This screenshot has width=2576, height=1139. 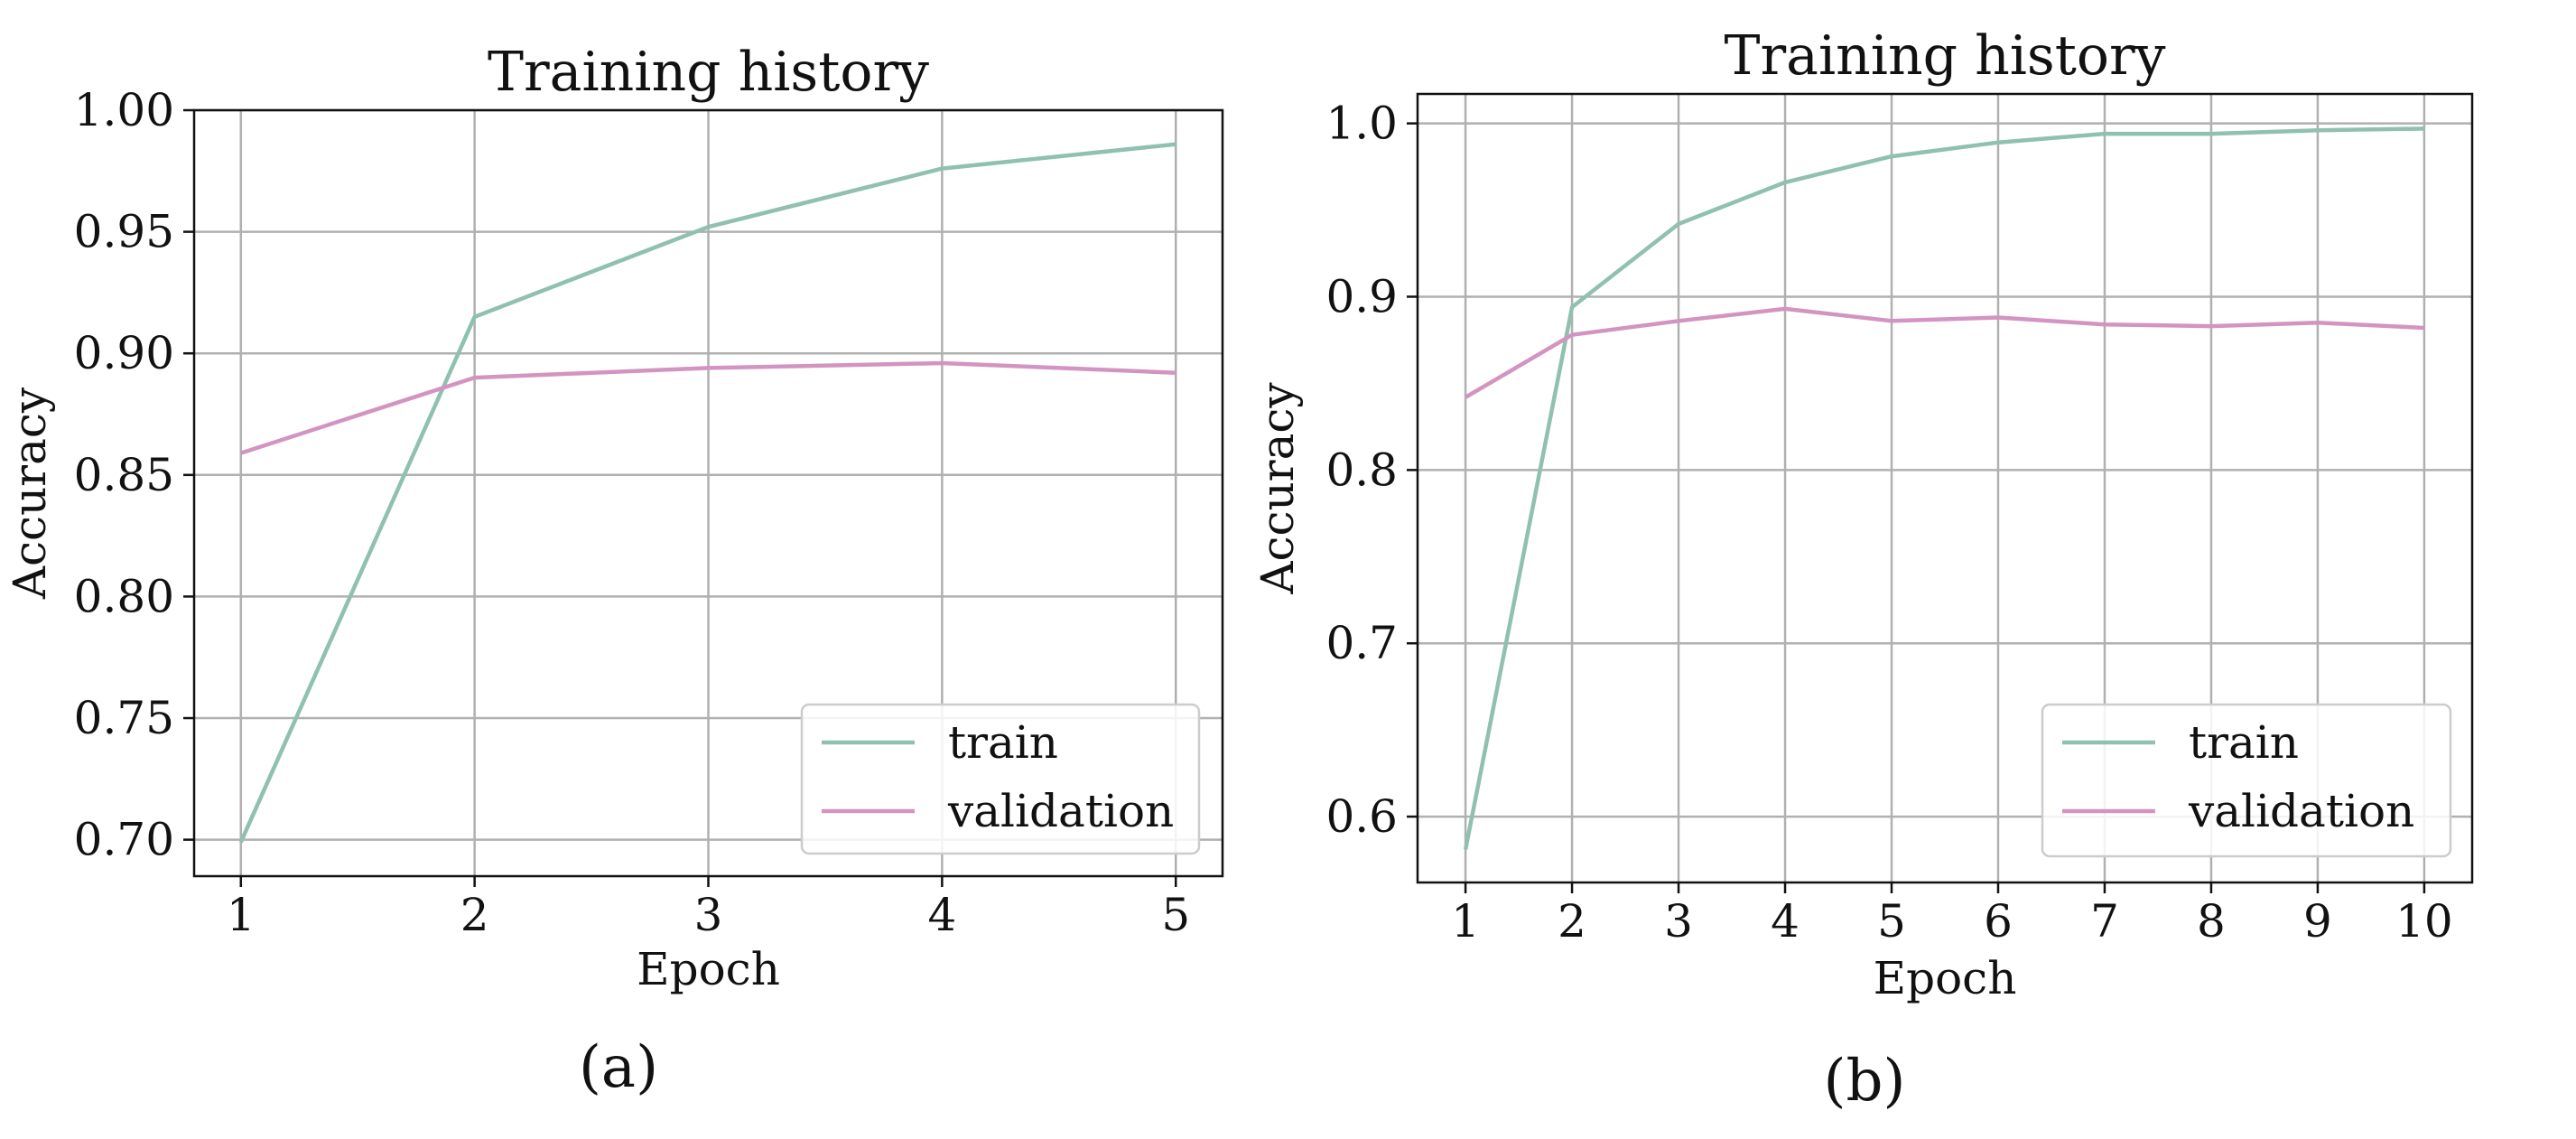 I want to click on y-tick-label: 0.95, so click(x=124, y=232).